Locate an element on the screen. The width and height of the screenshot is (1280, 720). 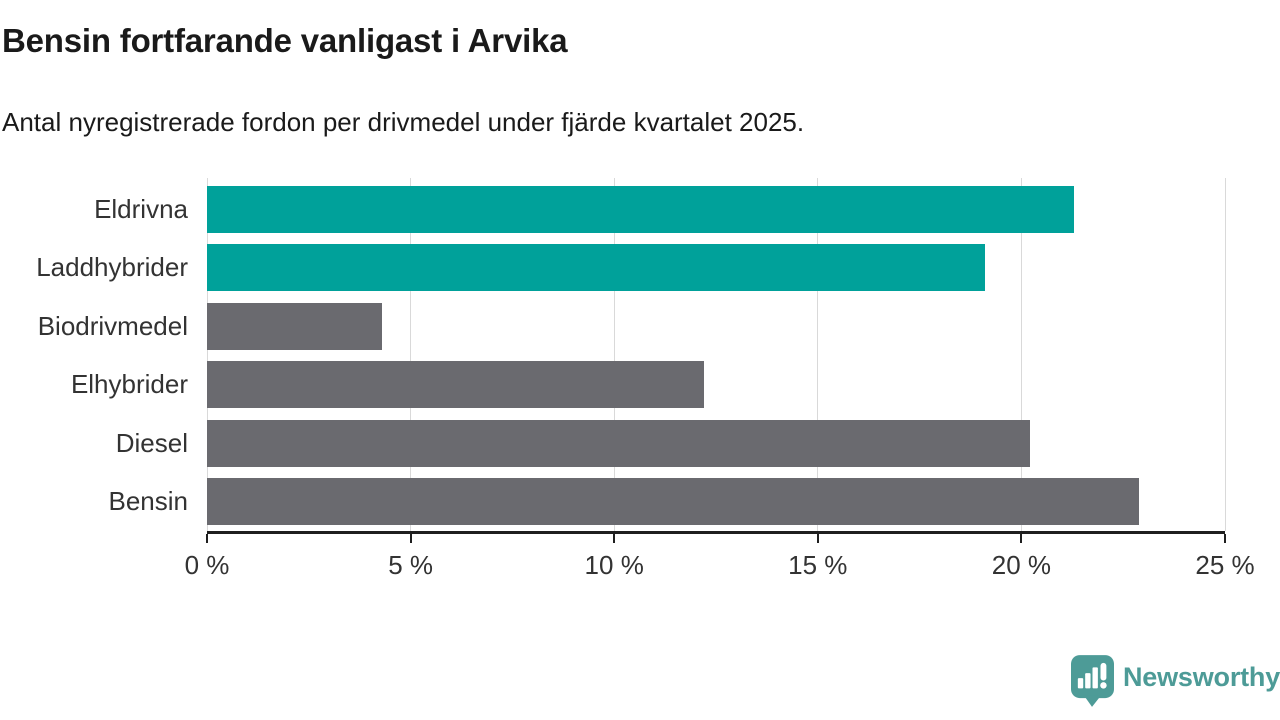
chart-row: Bensin is located at coordinates (667, 502).